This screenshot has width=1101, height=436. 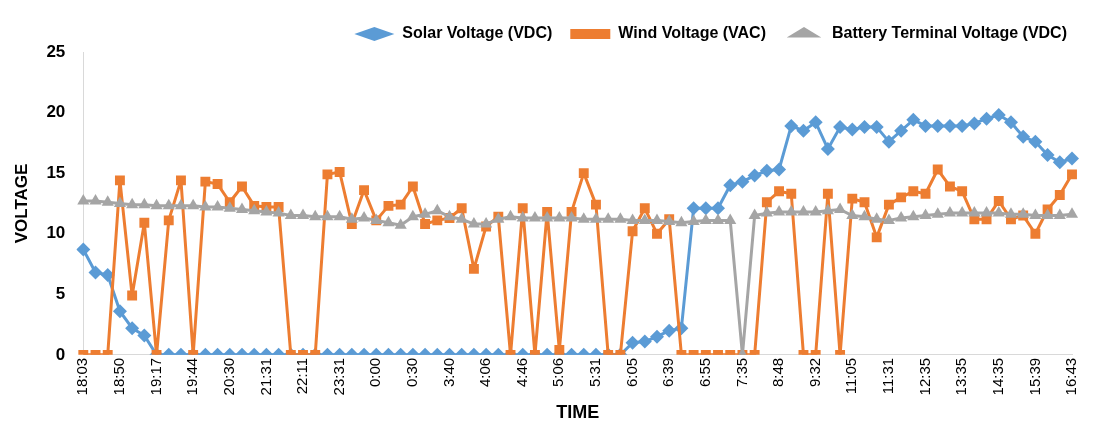 I want to click on x-axis-title: TIME, so click(x=578, y=412).